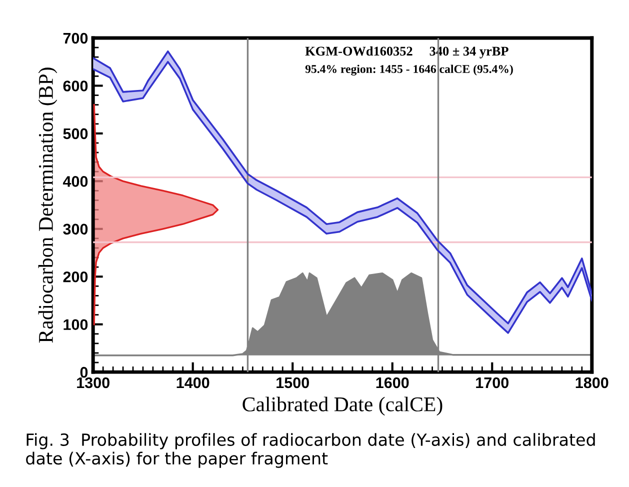  I want to click on y-tick-label: 500, so click(75, 134).